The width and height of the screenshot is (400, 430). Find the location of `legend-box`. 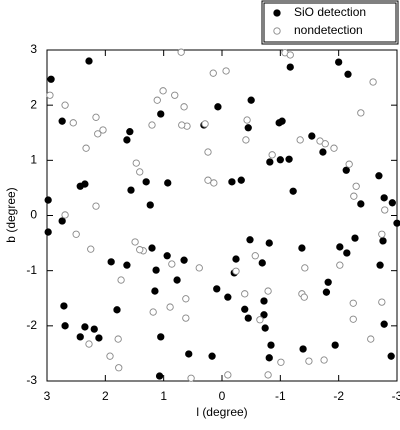

legend-box is located at coordinates (330, 22).